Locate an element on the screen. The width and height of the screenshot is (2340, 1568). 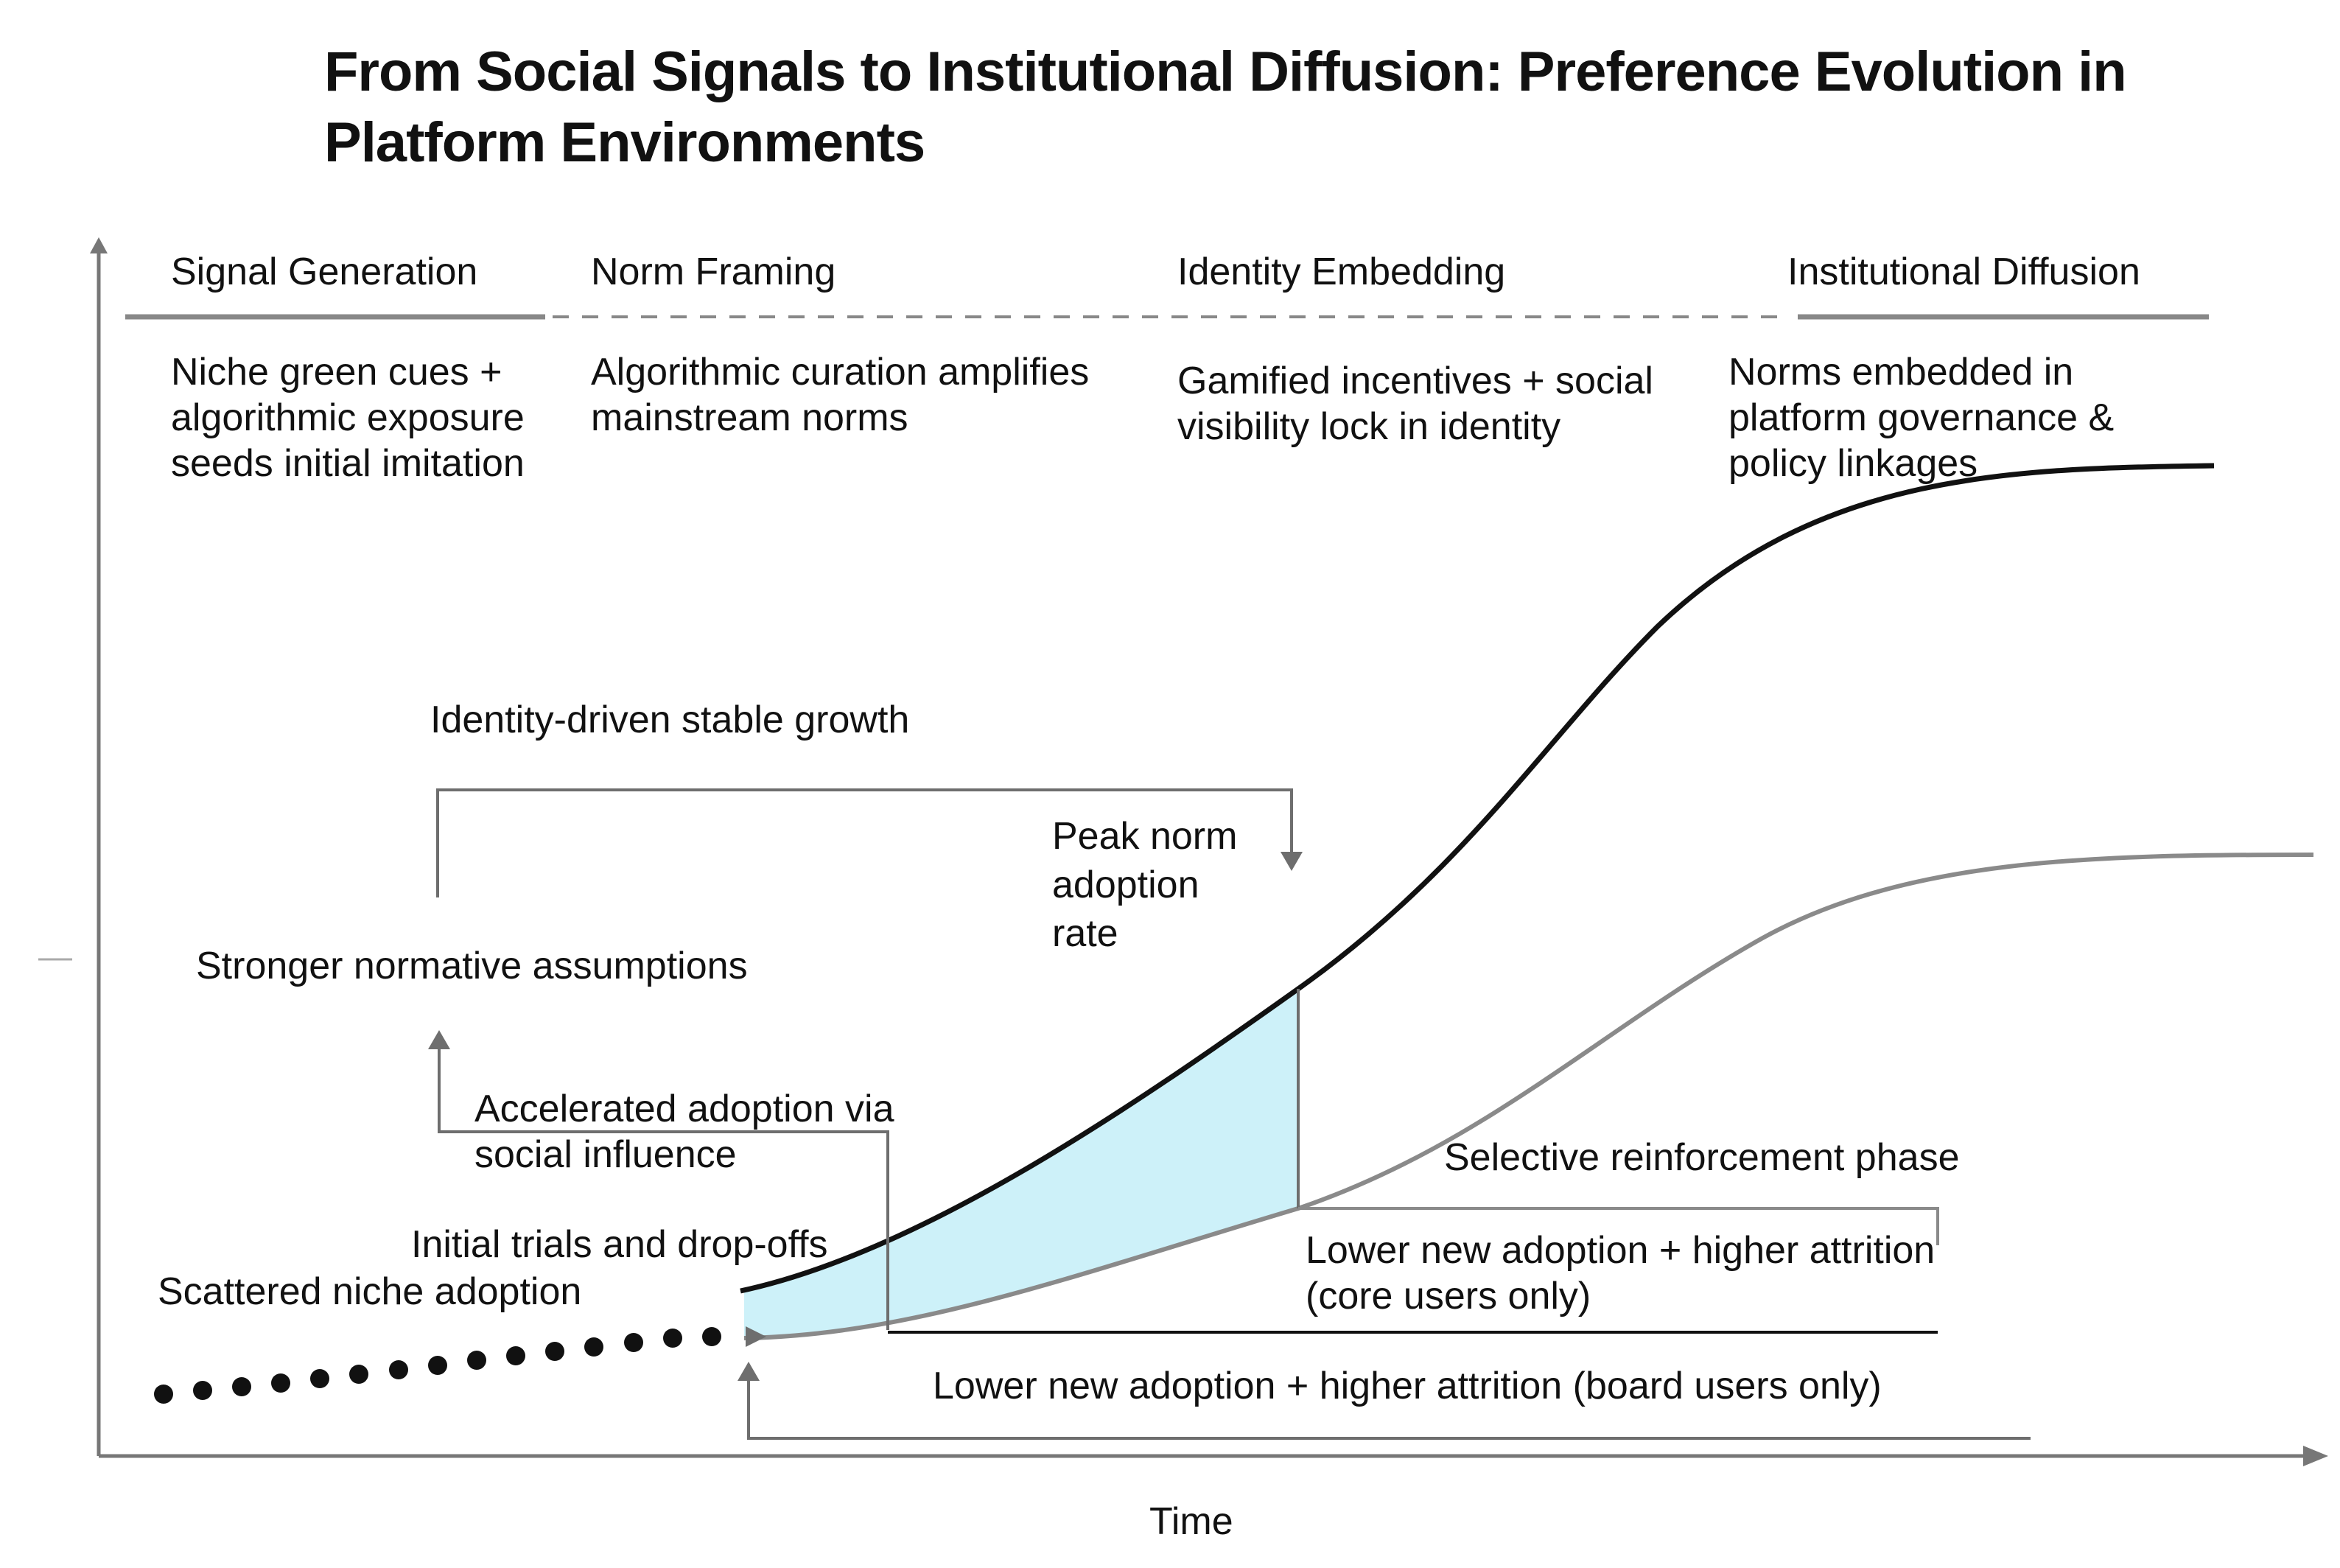
phase-header-institutional-diffusion: Institutional Diffusion is located at coordinates (1963, 272).